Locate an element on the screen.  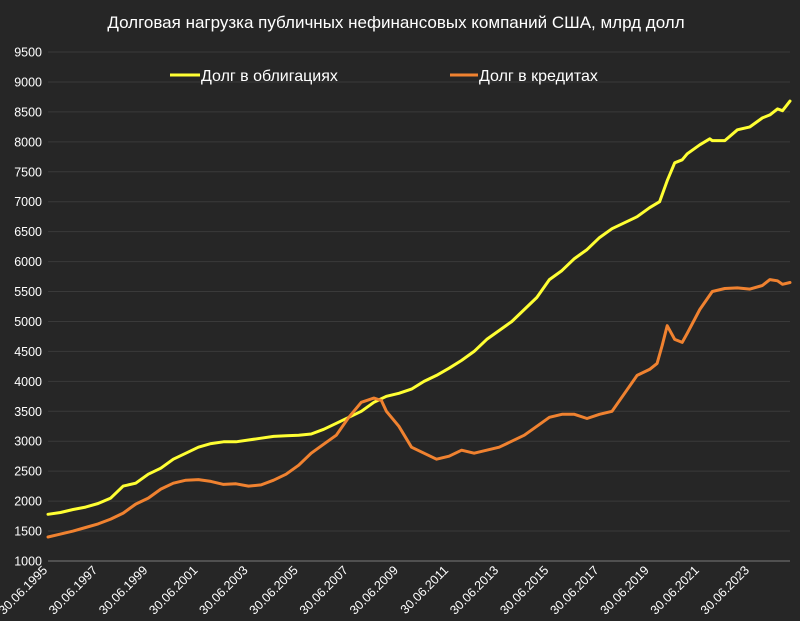
y-tick-label: 3500 is located at coordinates (28, 412).